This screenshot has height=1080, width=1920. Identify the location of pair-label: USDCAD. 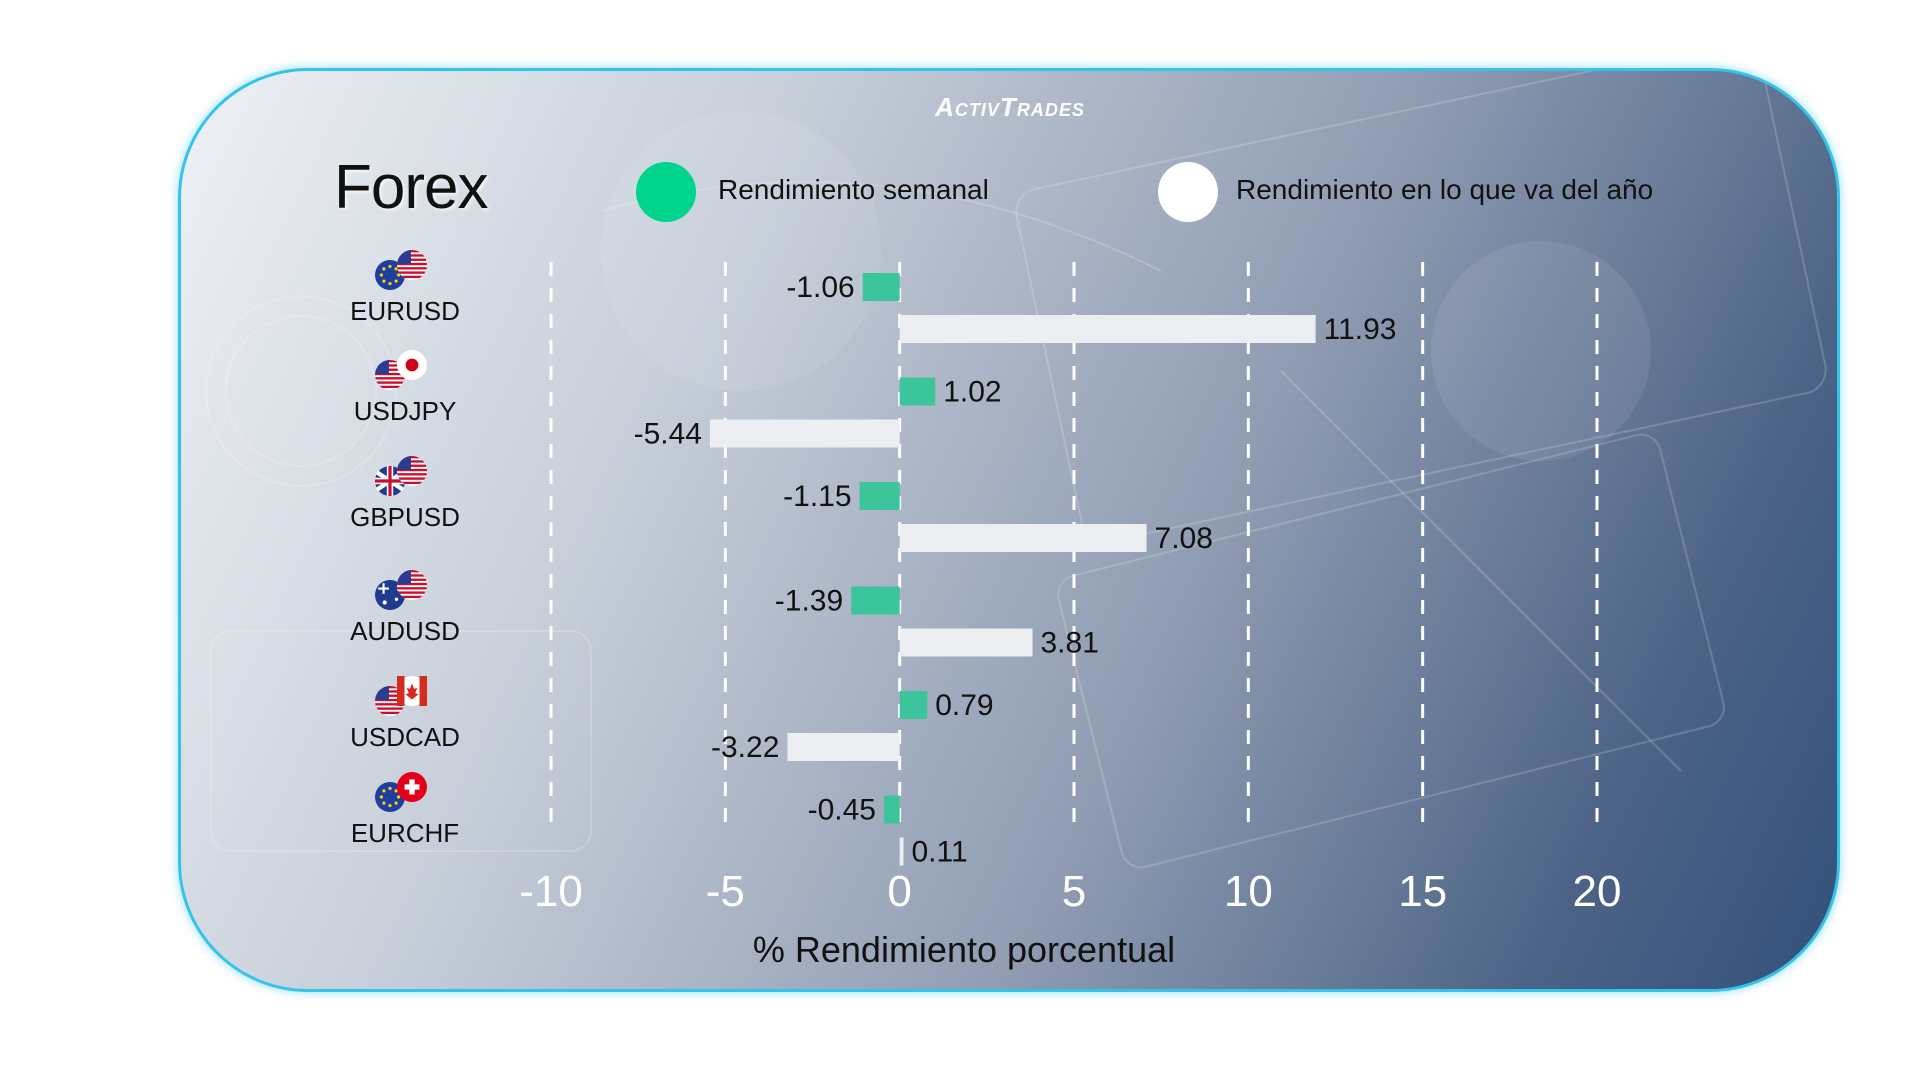
(405, 737).